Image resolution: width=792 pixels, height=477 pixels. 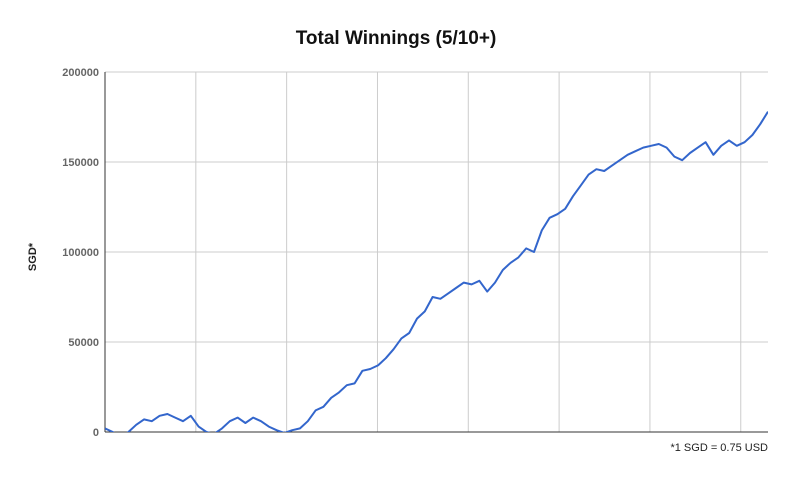 I want to click on y-tick-label: 200000, so click(x=80, y=73).